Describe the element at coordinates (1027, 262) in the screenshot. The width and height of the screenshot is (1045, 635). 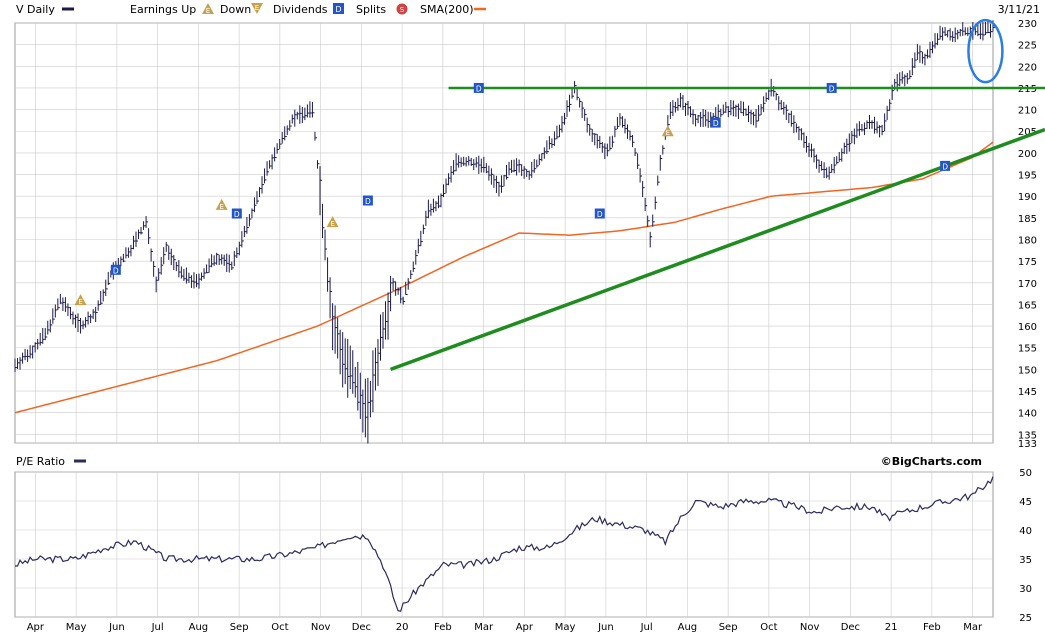
I see `price-tick-label: 175` at that location.